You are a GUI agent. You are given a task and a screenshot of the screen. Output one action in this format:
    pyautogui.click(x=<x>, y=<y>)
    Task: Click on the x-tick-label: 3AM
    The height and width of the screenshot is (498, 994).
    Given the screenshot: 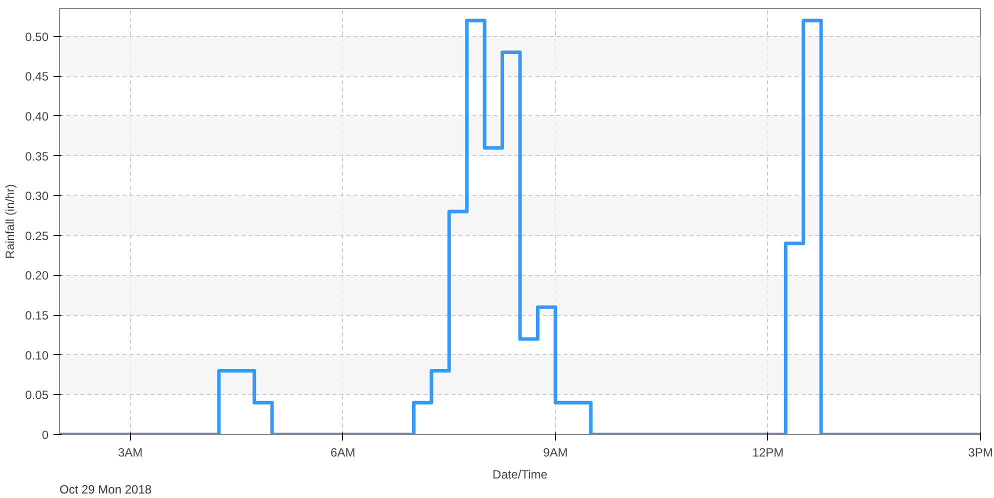 What is the action you would take?
    pyautogui.click(x=130, y=453)
    